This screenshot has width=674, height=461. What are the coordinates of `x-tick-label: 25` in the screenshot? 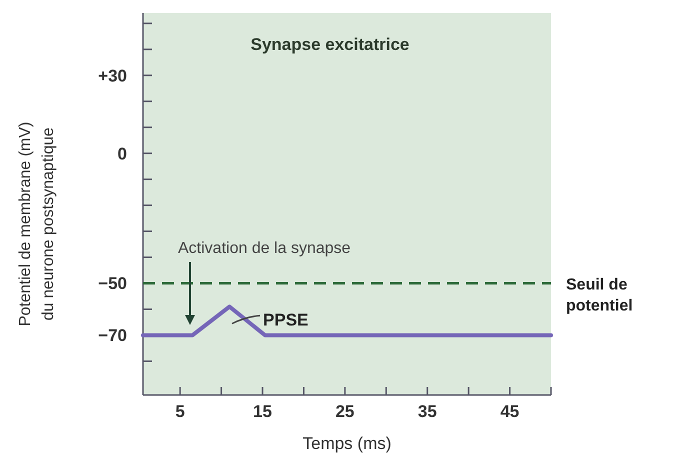 It's located at (344, 411).